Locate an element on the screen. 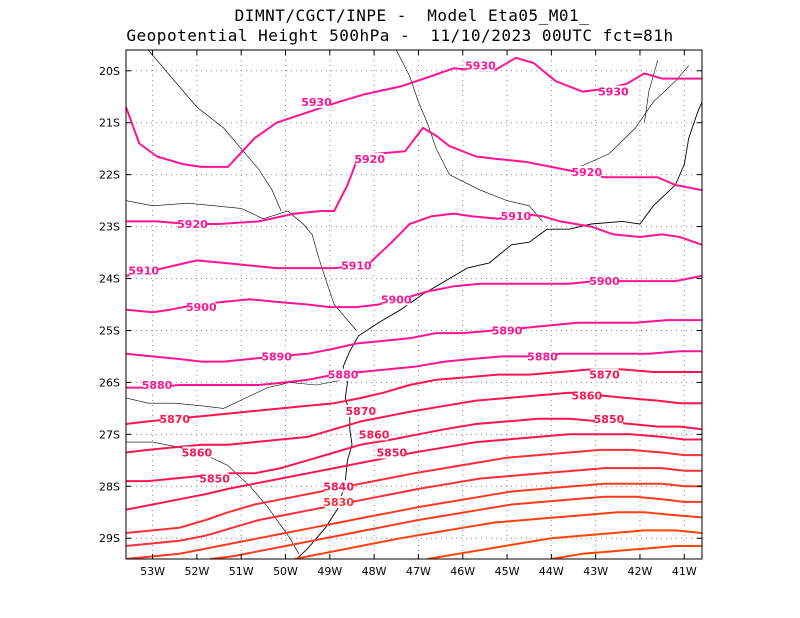 The width and height of the screenshot is (800, 618). y-tick-label: 28S is located at coordinates (109, 486).